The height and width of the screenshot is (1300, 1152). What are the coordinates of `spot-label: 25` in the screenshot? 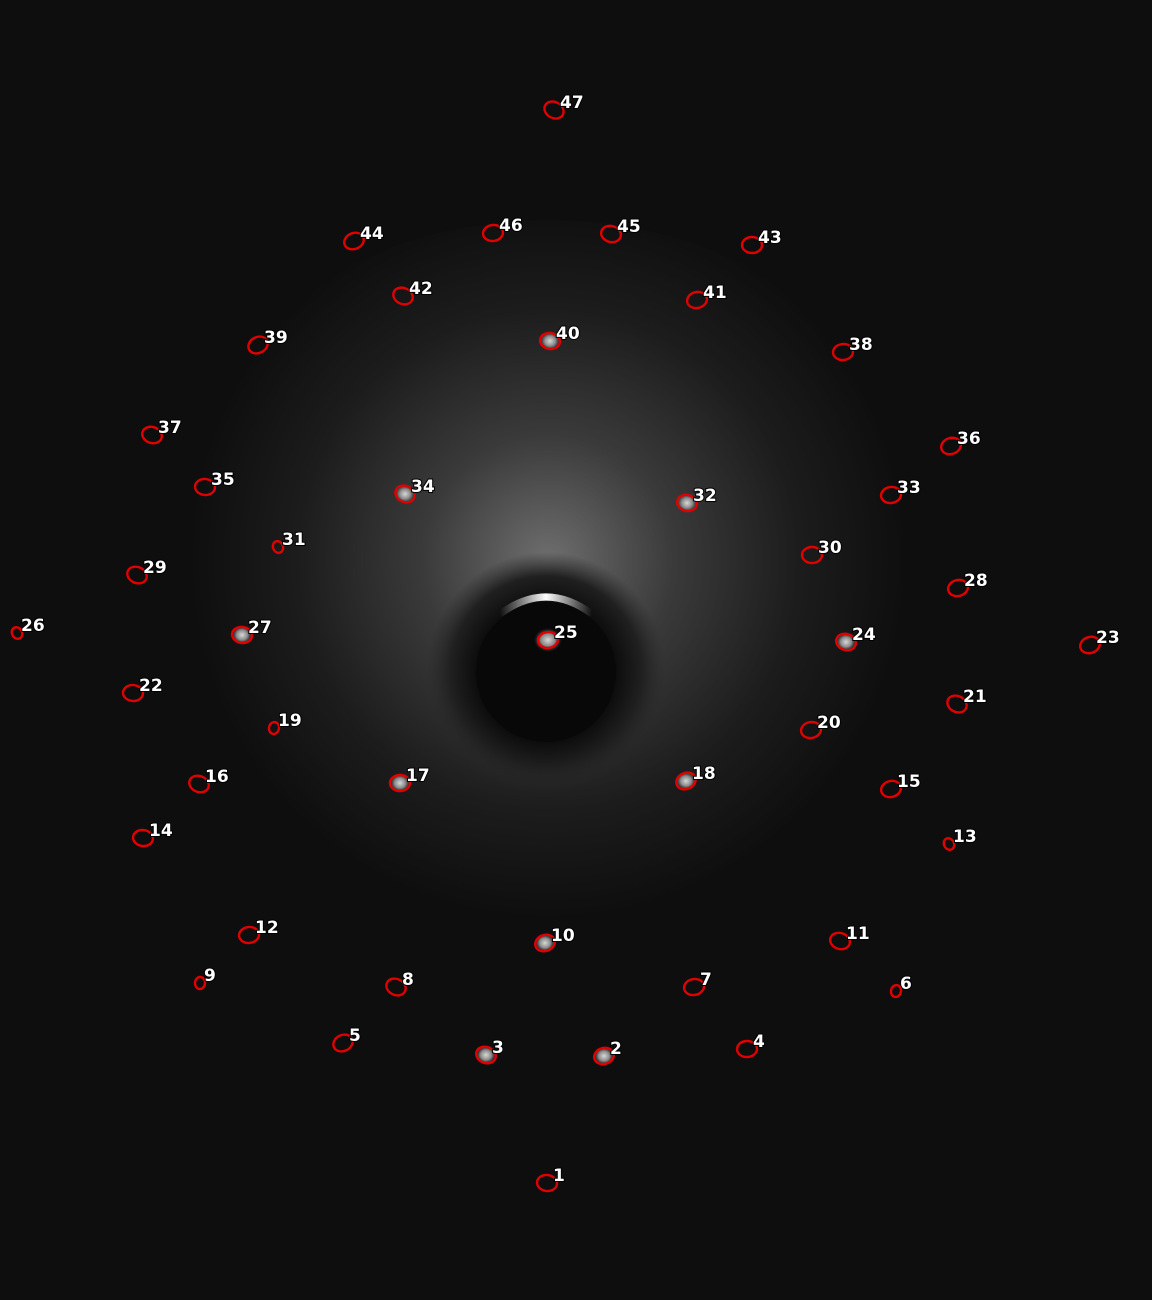 It's located at (566, 633).